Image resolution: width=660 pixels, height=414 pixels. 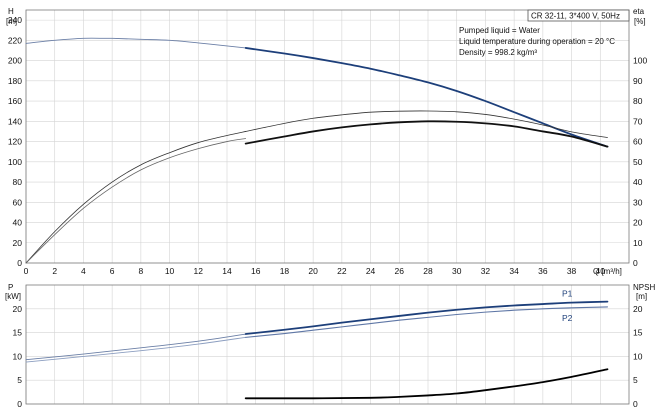 What do you see at coordinates (15, 81) in the screenshot?
I see `y-left-tick-label: 180` at bounding box center [15, 81].